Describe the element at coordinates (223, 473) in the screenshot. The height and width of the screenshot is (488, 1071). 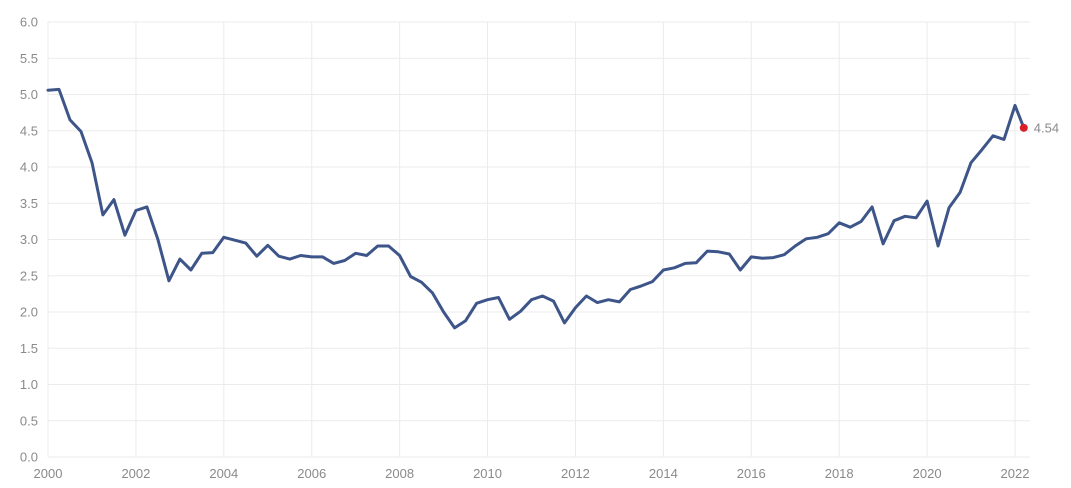
I see `x-tick-label: 2004` at that location.